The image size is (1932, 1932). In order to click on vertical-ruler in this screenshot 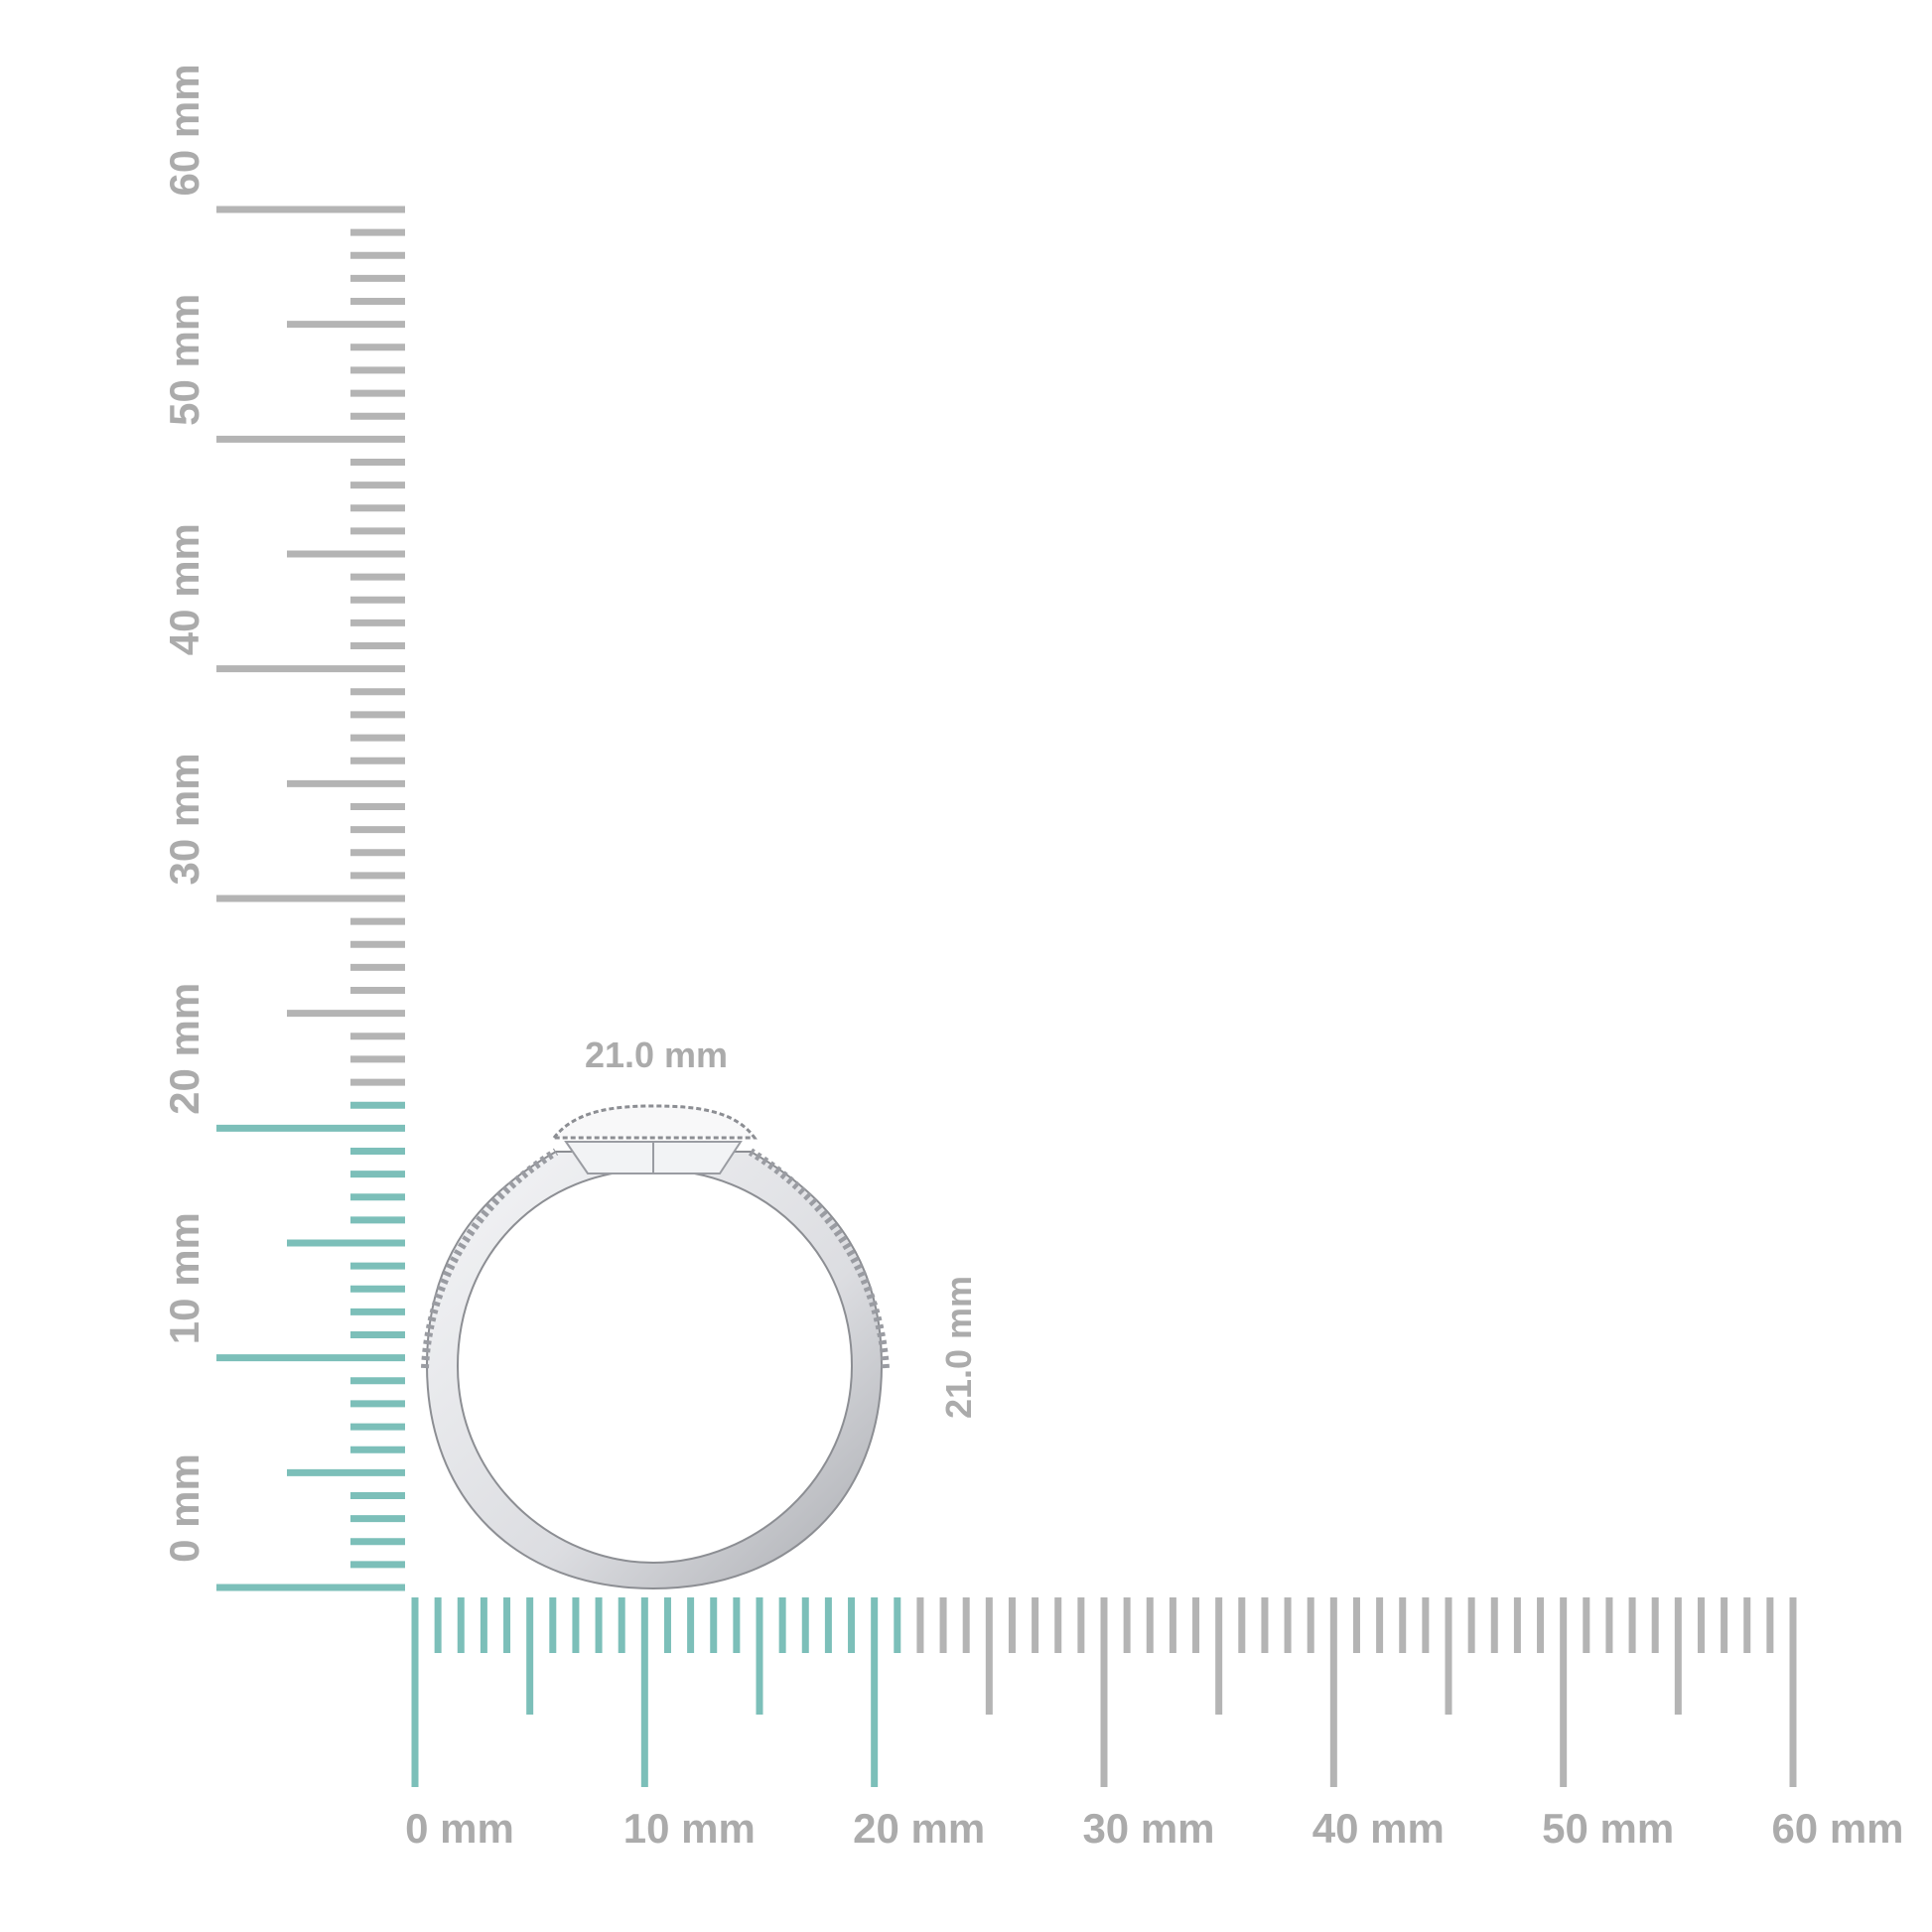, I will do `click(310, 898)`.